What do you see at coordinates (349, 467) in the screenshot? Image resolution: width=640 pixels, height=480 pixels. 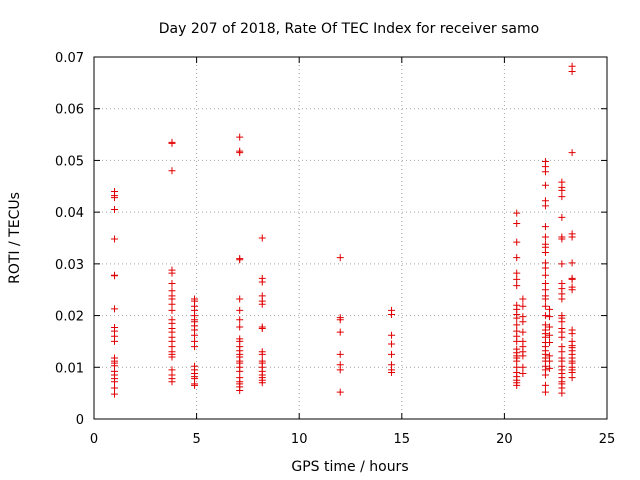 I see `x-axis-label: GPS time / hours` at bounding box center [349, 467].